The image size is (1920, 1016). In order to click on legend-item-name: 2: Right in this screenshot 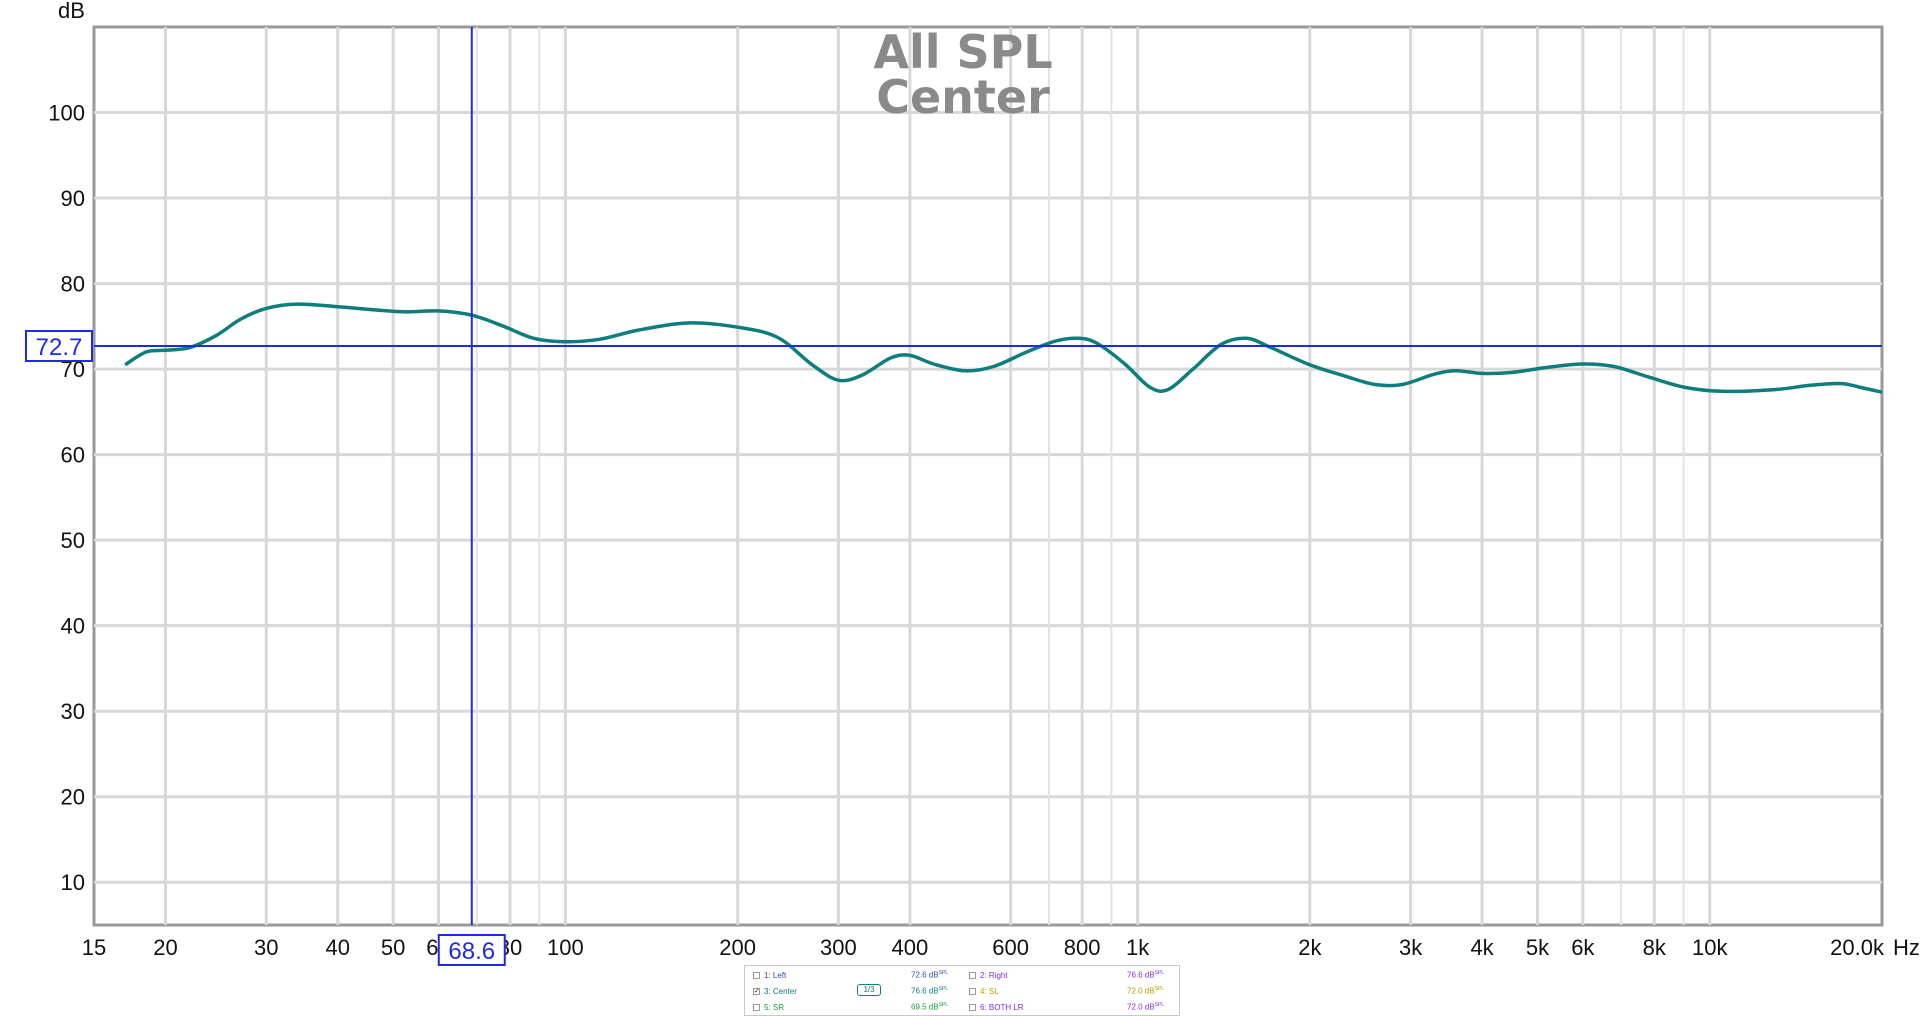, I will do `click(994, 975)`.